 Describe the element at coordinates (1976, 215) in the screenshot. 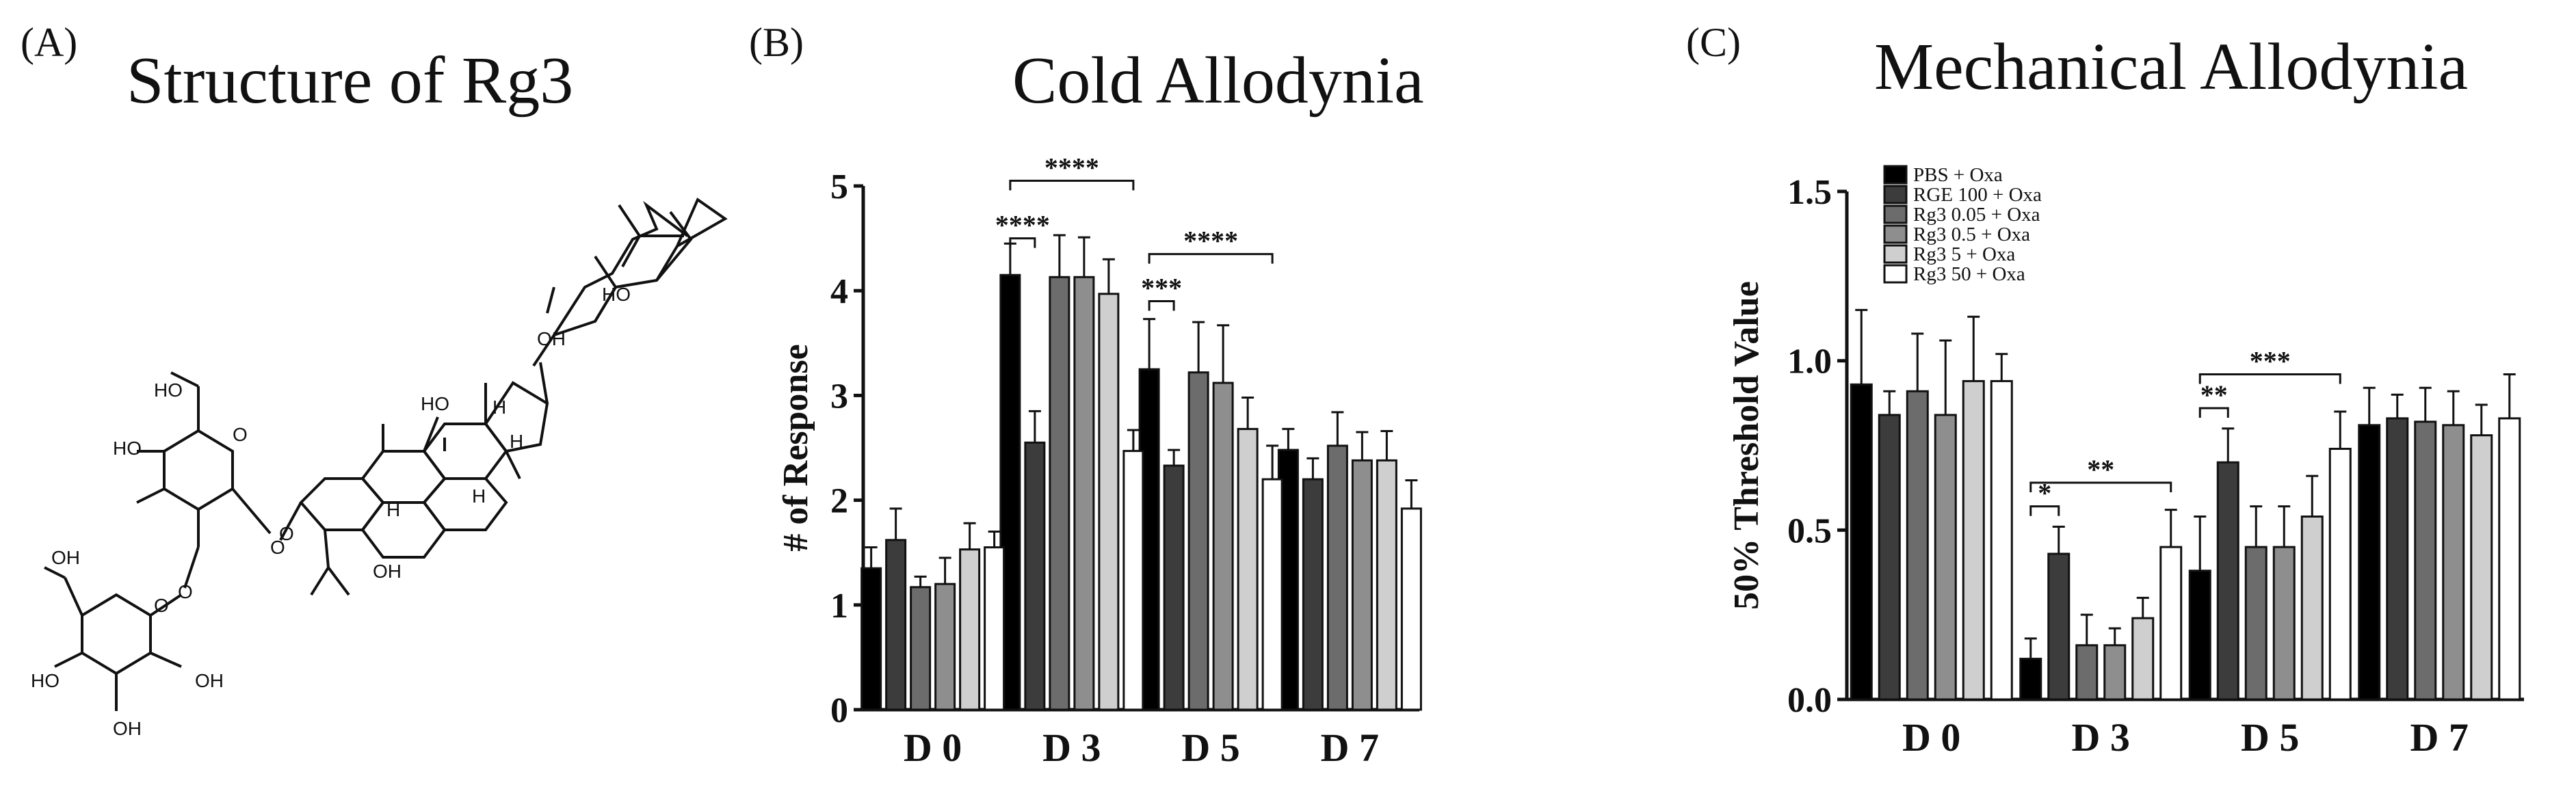

I see `legend-label: Rg3 0.05 + Oxa` at that location.